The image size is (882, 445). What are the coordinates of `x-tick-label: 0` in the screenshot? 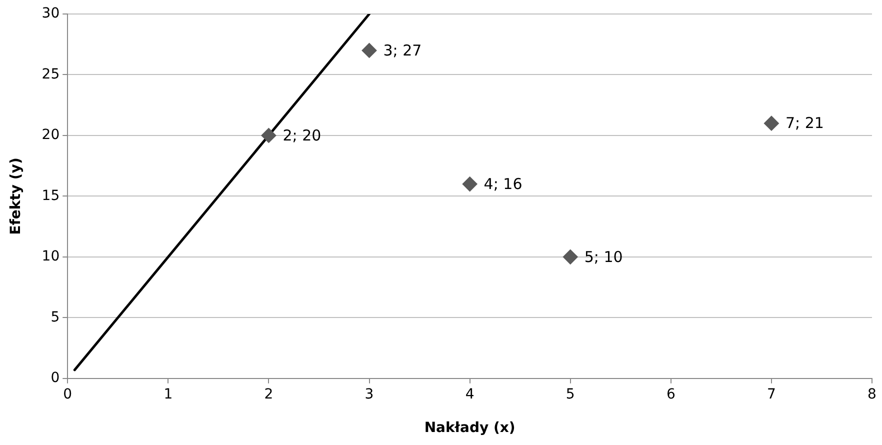 It's located at (67, 394).